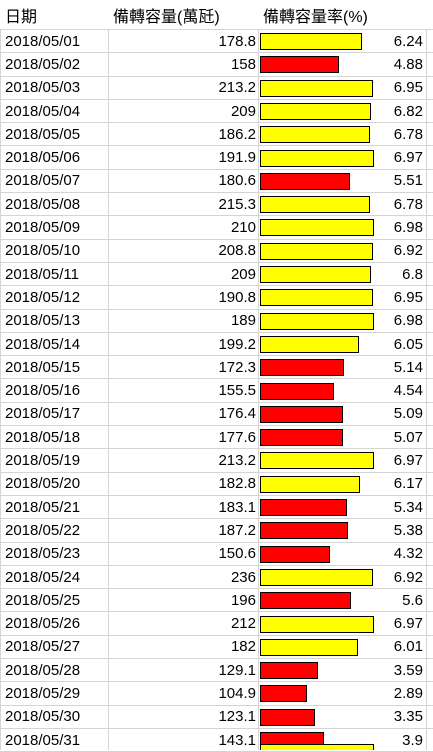 Image resolution: width=433 pixels, height=752 pixels. What do you see at coordinates (216, 298) in the screenshot?
I see `table-row: 2018/05/12 190.8 6.95` at bounding box center [216, 298].